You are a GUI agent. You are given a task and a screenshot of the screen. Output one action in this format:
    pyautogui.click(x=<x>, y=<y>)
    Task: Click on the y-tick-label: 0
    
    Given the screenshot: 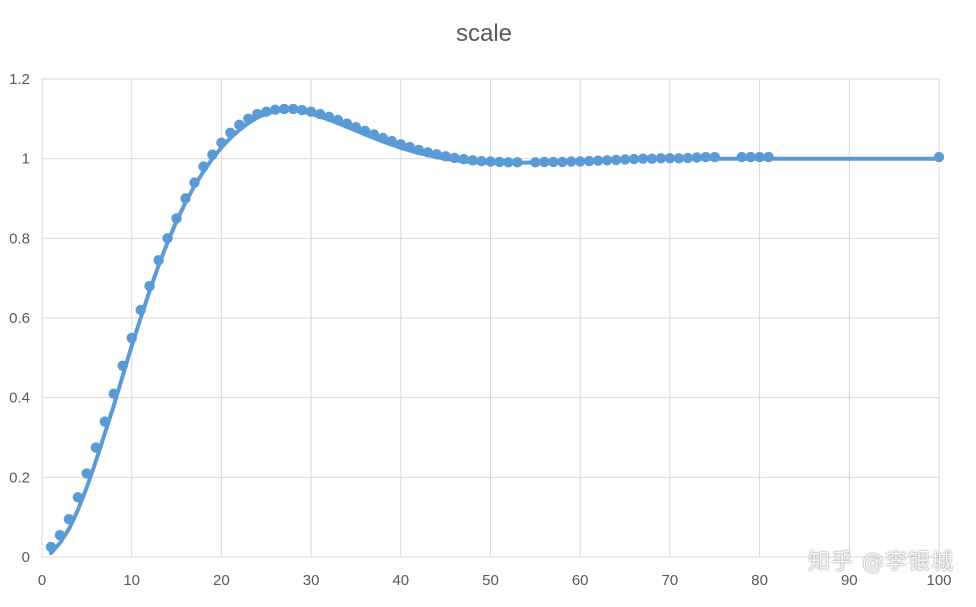 What is the action you would take?
    pyautogui.click(x=26, y=557)
    